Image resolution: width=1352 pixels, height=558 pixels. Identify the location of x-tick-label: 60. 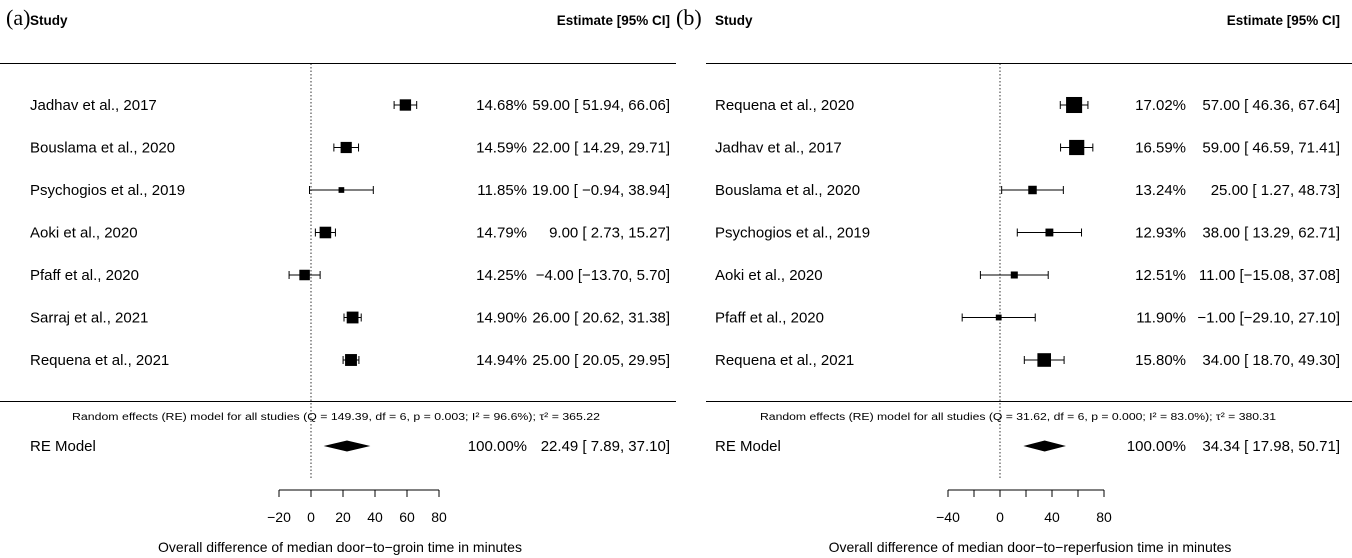
(407, 517).